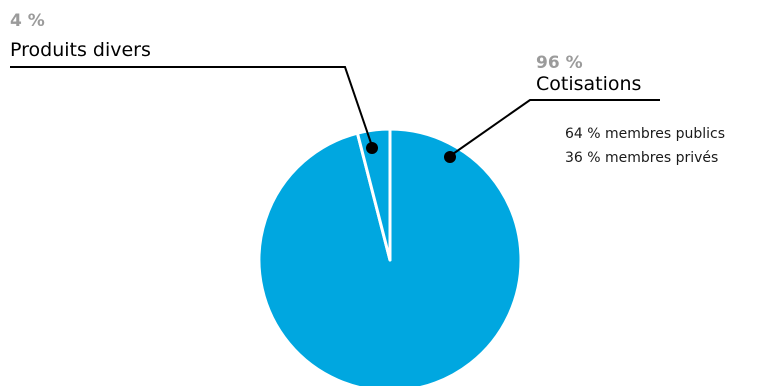 The image size is (764, 386). I want to click on slice-label-produits-divers-percent: 4 %, so click(27, 21).